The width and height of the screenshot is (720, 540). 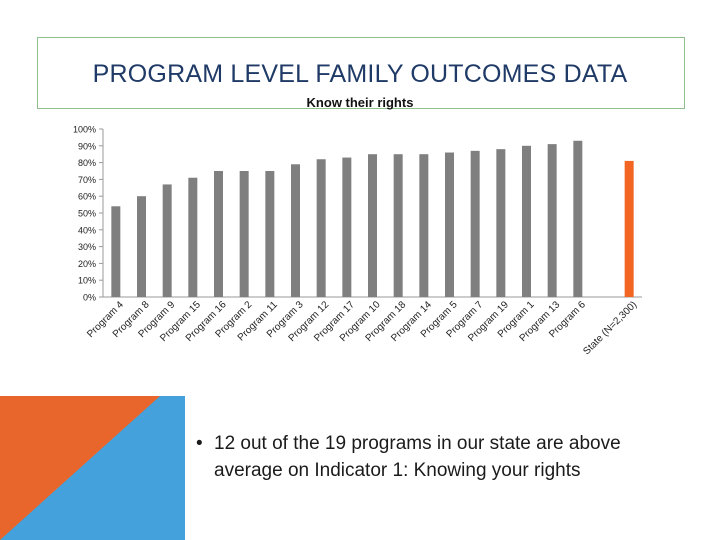 What do you see at coordinates (89, 298) in the screenshot?
I see `y-tick-label: 0%` at bounding box center [89, 298].